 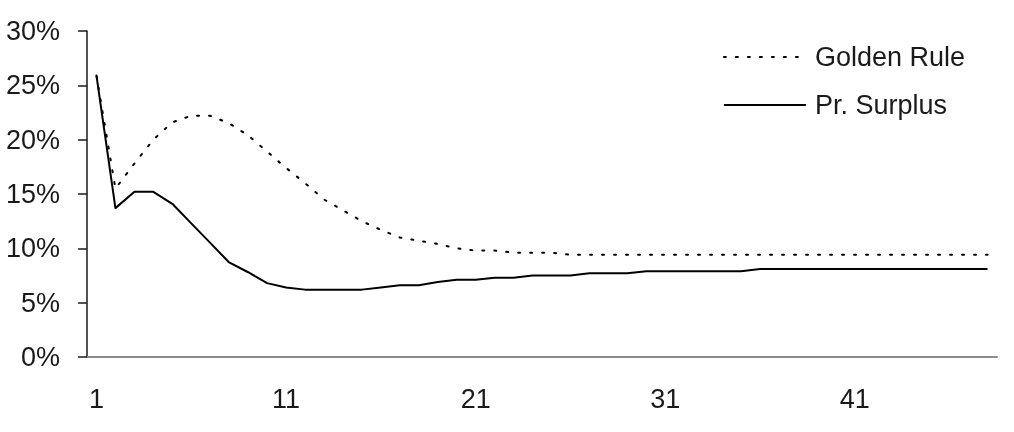 I want to click on y-tick-label: 10%, so click(x=32, y=248).